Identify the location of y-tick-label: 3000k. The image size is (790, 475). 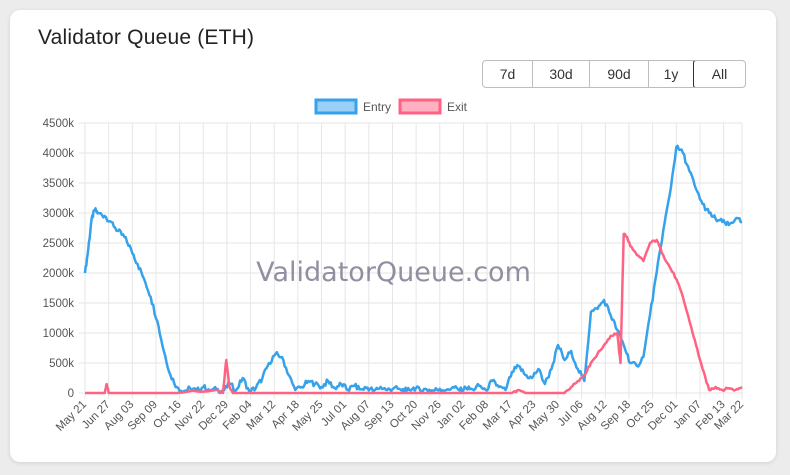
(59, 214).